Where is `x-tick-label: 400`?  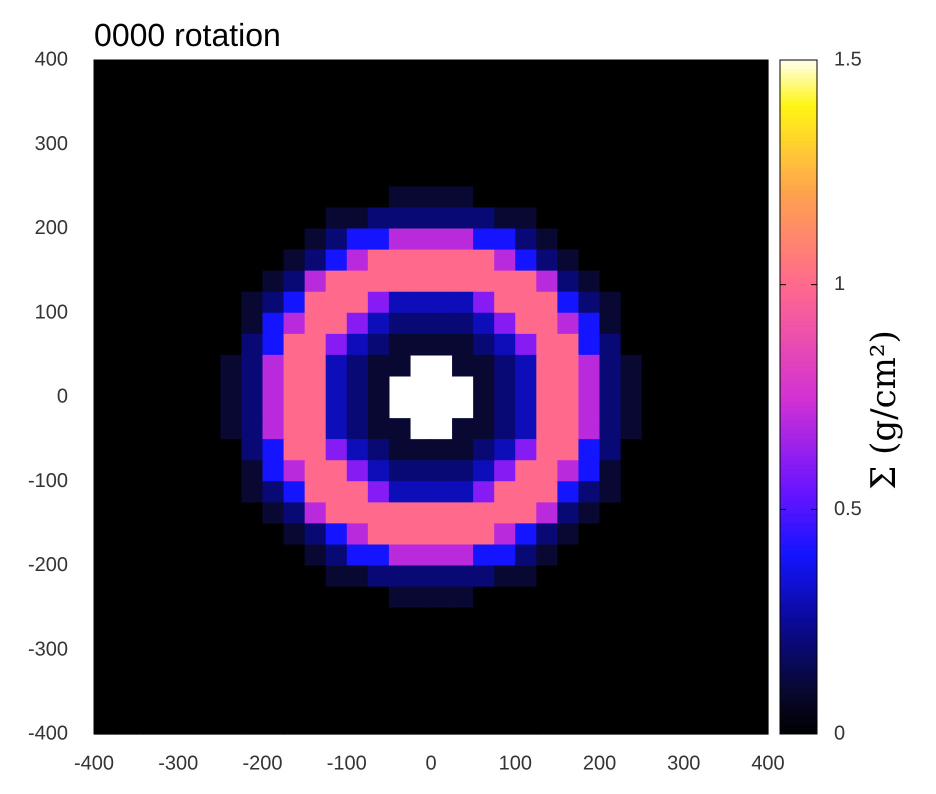 x-tick-label: 400 is located at coordinates (768, 763).